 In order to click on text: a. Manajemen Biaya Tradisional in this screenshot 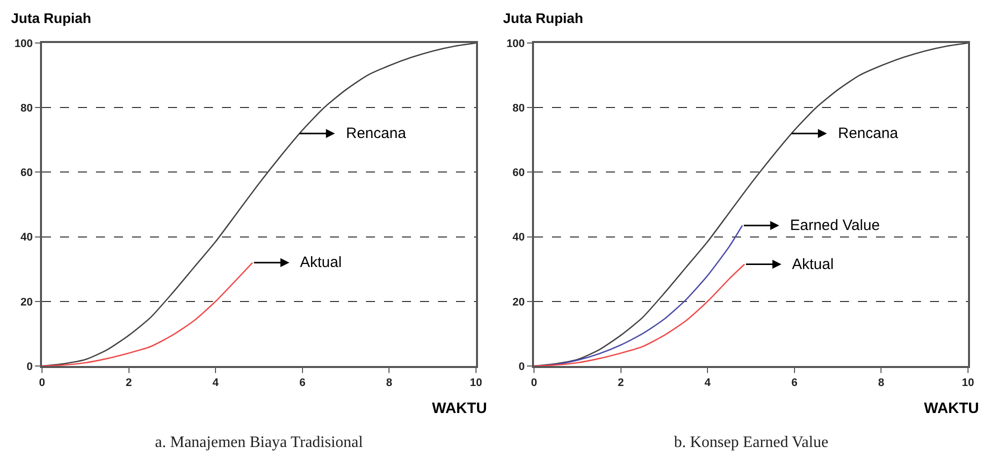, I will do `click(259, 442)`.